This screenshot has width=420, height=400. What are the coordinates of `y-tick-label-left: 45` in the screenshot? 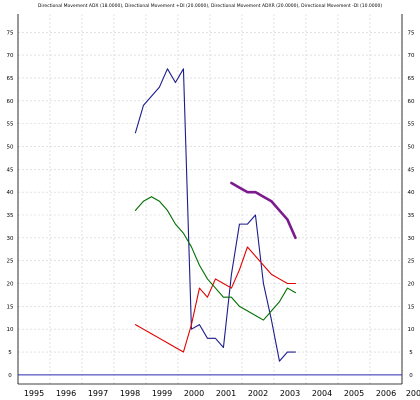 It's located at (10, 170).